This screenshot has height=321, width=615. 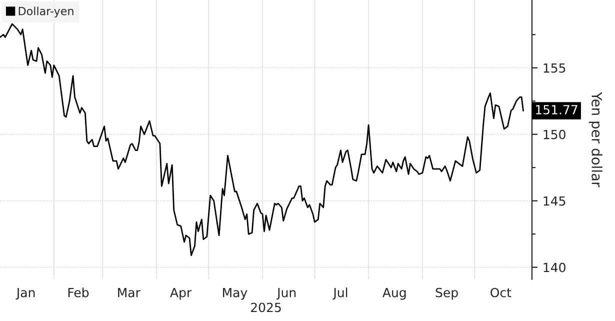 What do you see at coordinates (555, 267) in the screenshot?
I see `y-tick-label: 140` at bounding box center [555, 267].